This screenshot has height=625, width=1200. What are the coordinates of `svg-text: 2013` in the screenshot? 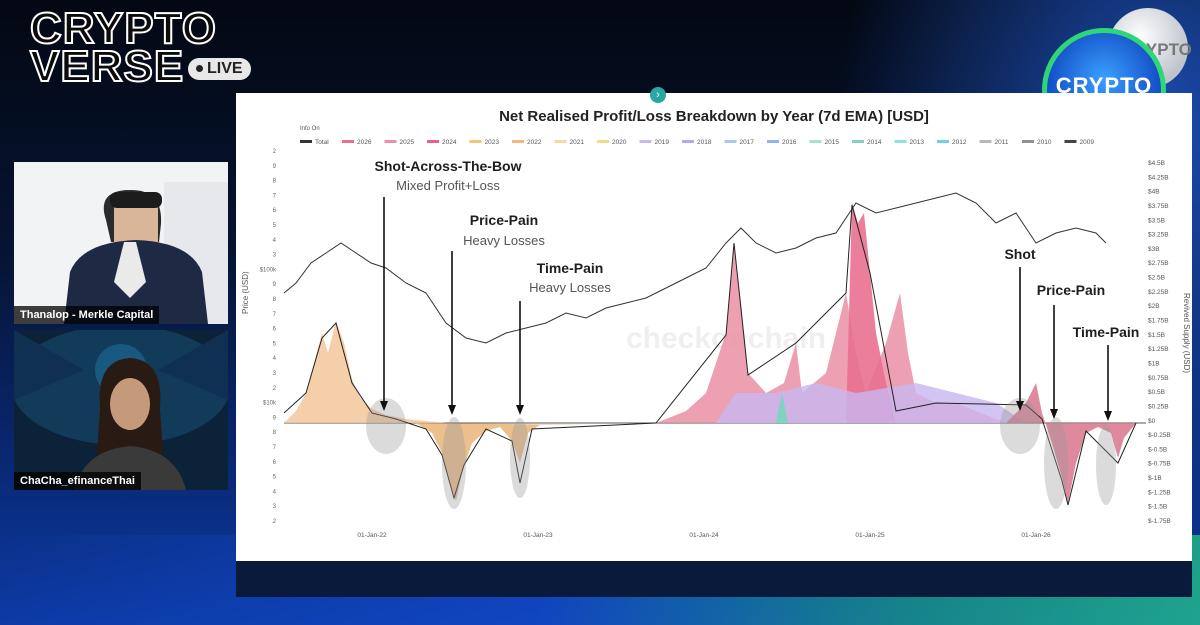 It's located at (917, 142).